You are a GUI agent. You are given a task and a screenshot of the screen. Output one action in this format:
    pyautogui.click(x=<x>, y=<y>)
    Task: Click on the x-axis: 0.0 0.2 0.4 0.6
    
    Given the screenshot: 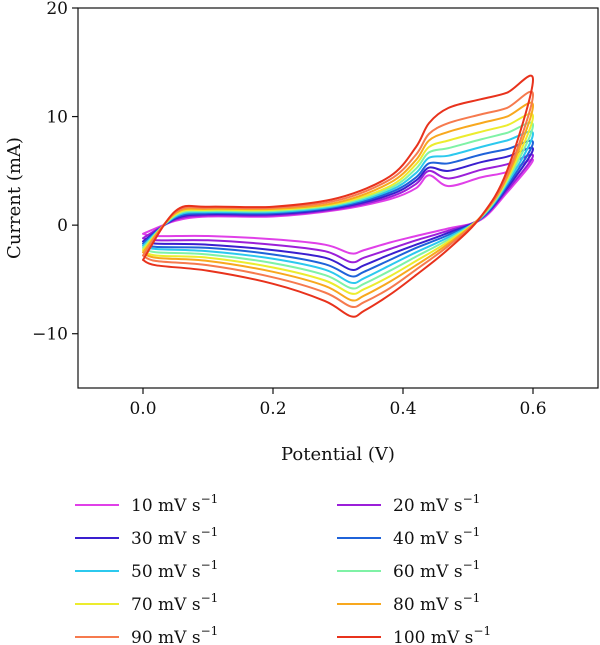 What is the action you would take?
    pyautogui.click(x=338, y=403)
    